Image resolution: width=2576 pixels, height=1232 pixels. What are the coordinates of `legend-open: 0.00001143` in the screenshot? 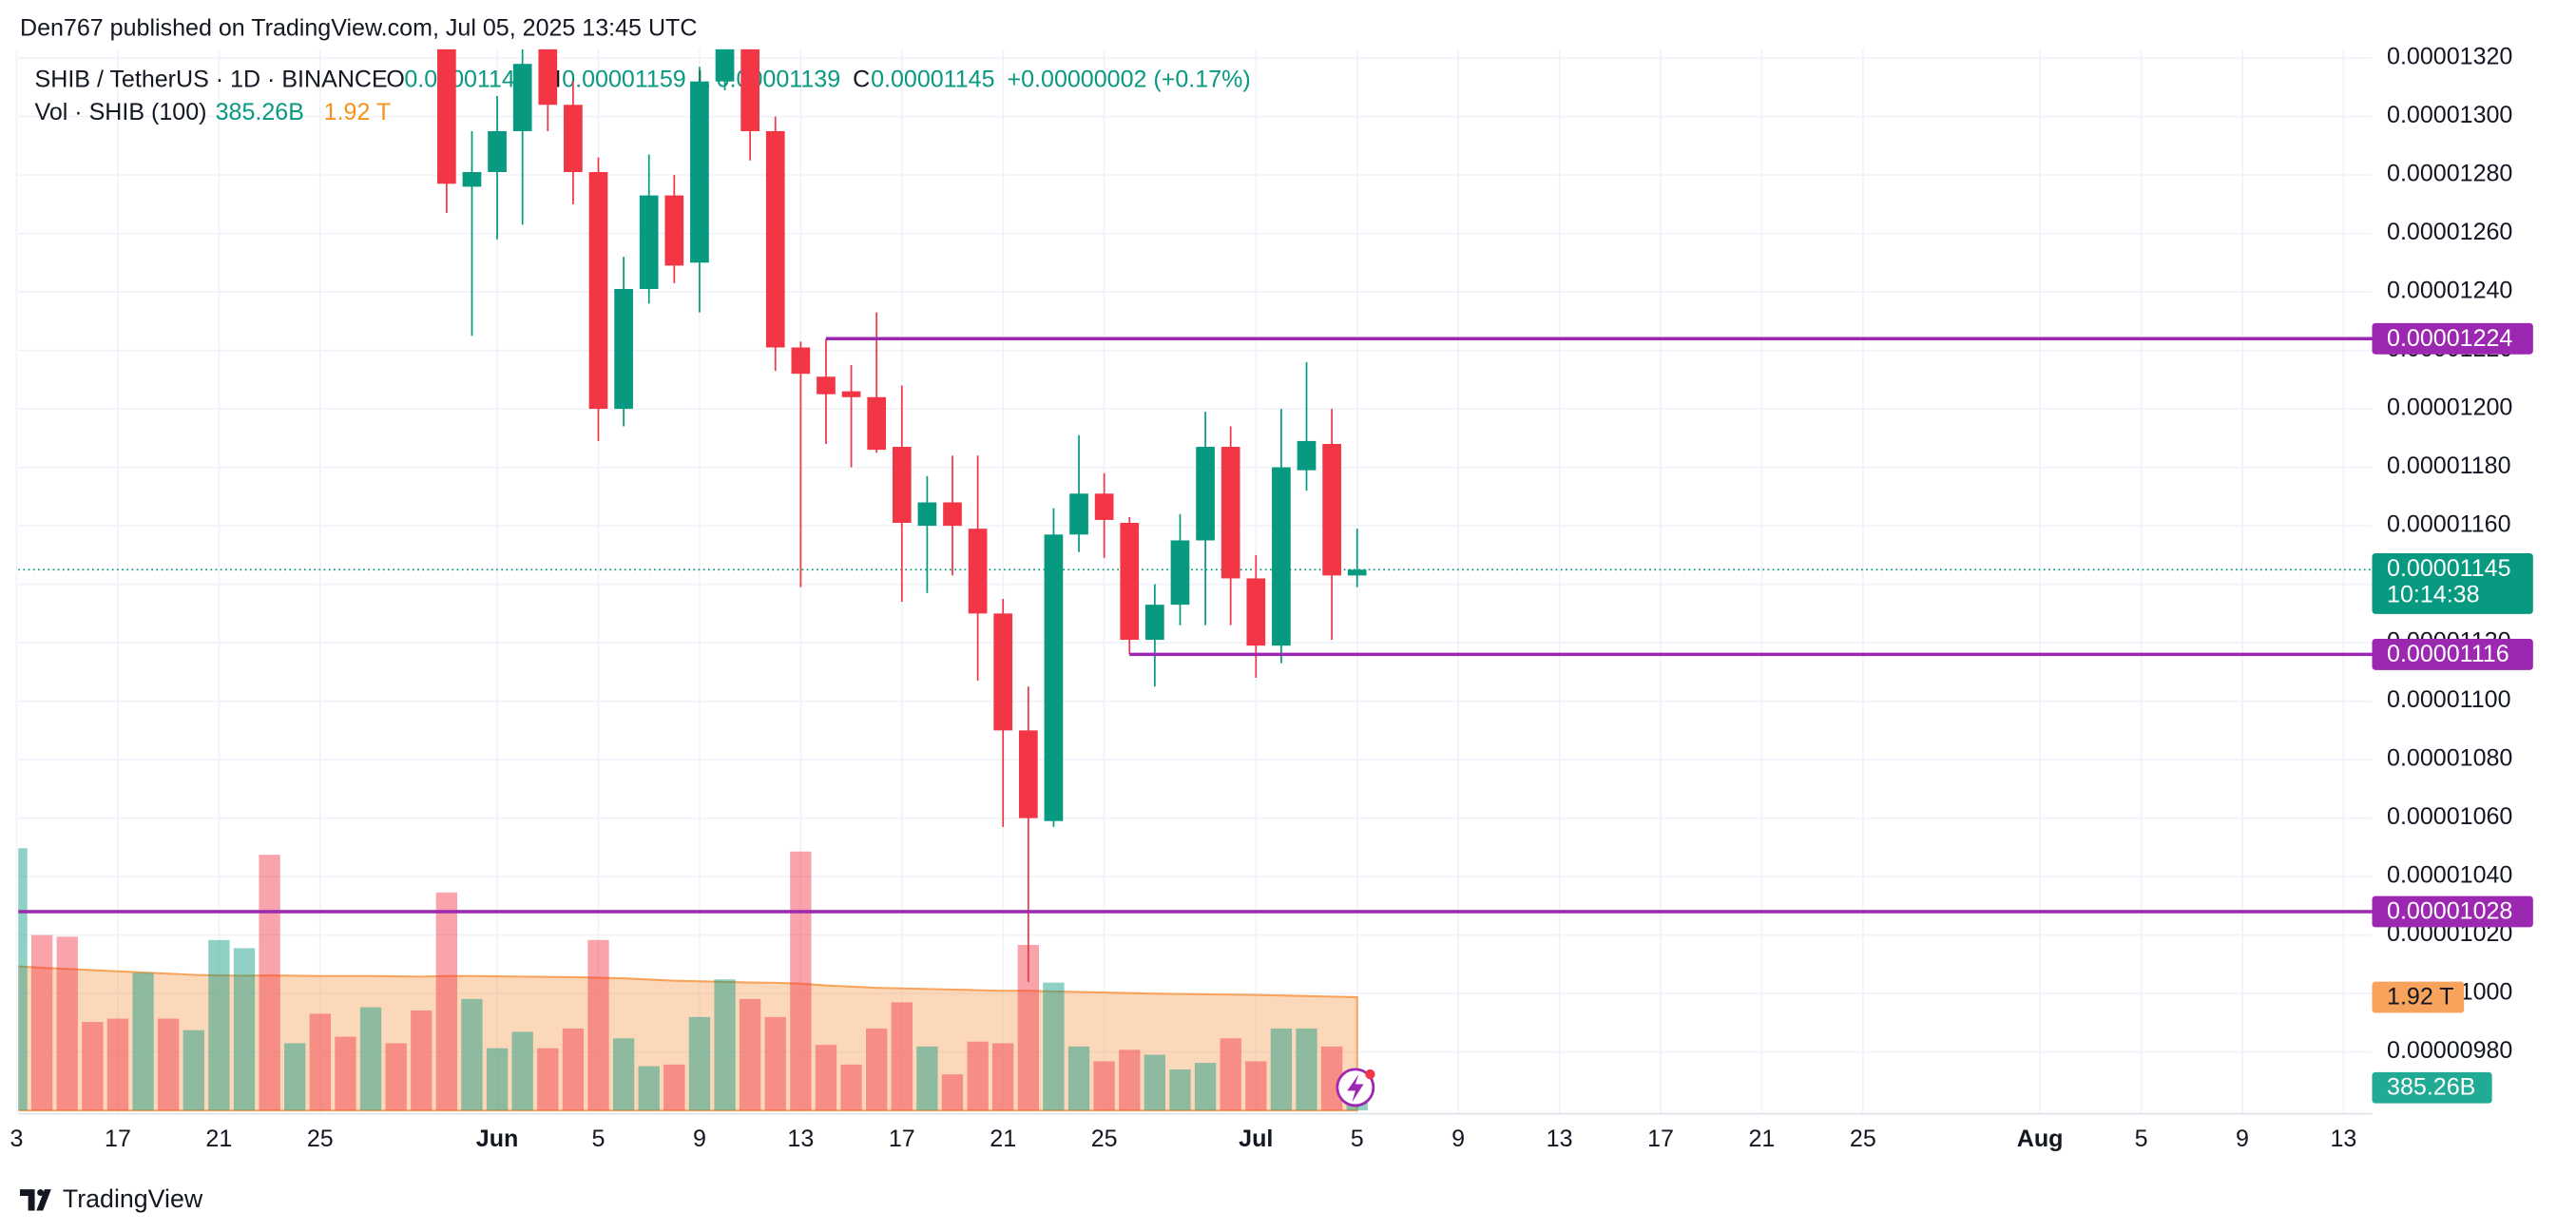 It's located at (466, 79).